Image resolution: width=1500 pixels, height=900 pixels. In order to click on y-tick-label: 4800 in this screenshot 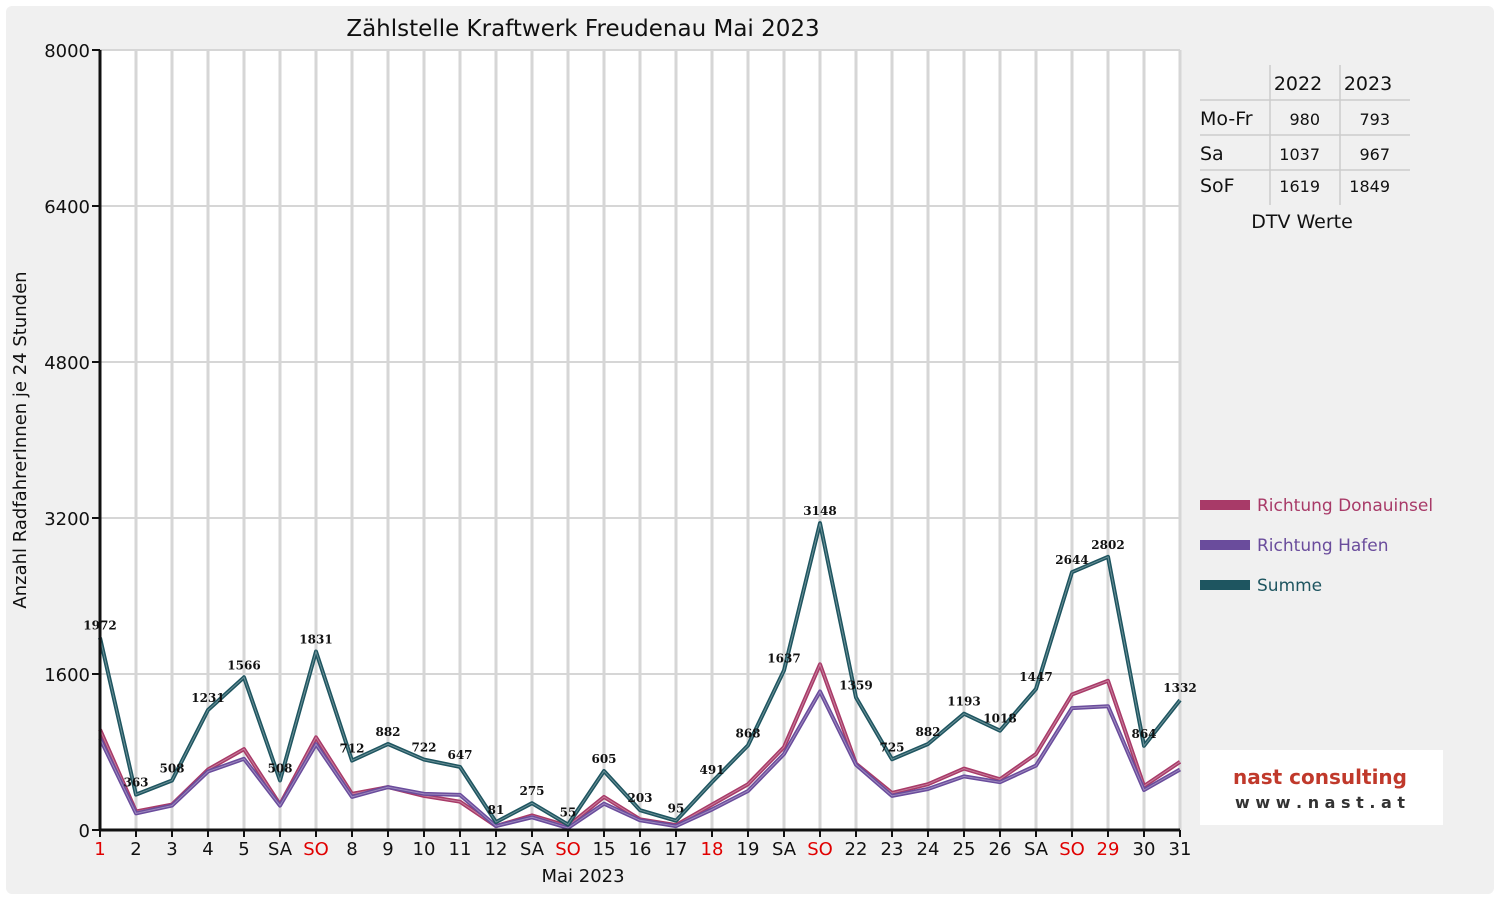, I will do `click(67, 363)`.